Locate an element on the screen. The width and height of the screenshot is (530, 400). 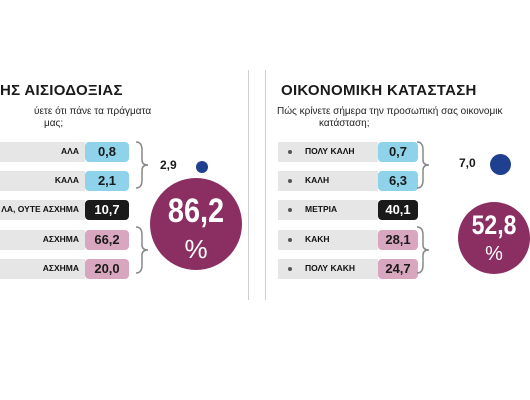
category-label: ΚΑΛΑ is located at coordinates (66, 180).